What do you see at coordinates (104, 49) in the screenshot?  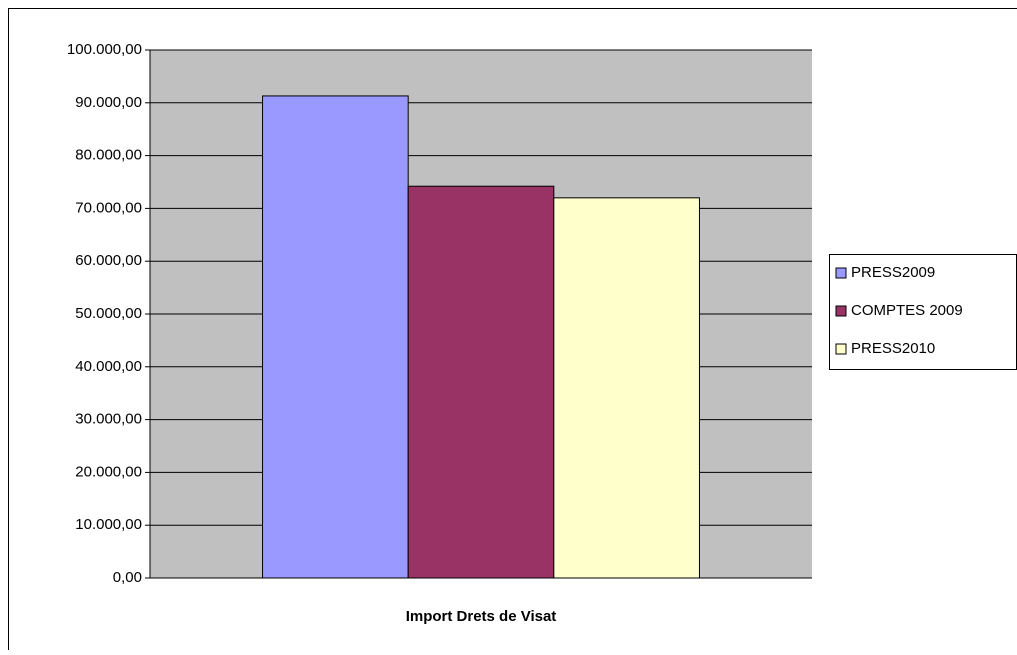 I see `y-tick-label: 100.000,00` at bounding box center [104, 49].